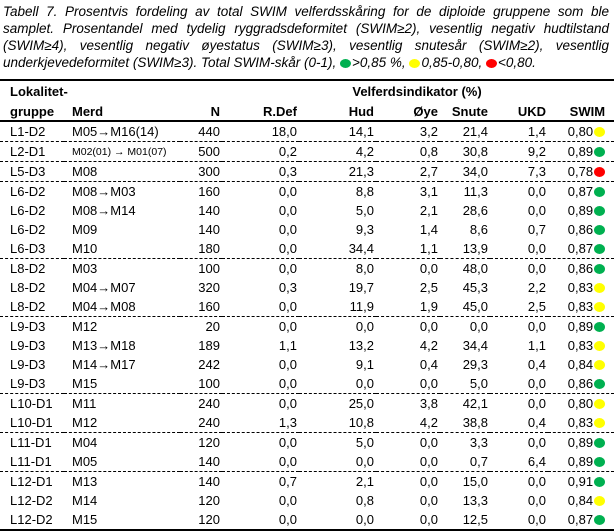 The width and height of the screenshot is (614, 532). What do you see at coordinates (361, 403) in the screenshot?
I see `cell-hud: 25,0` at bounding box center [361, 403].